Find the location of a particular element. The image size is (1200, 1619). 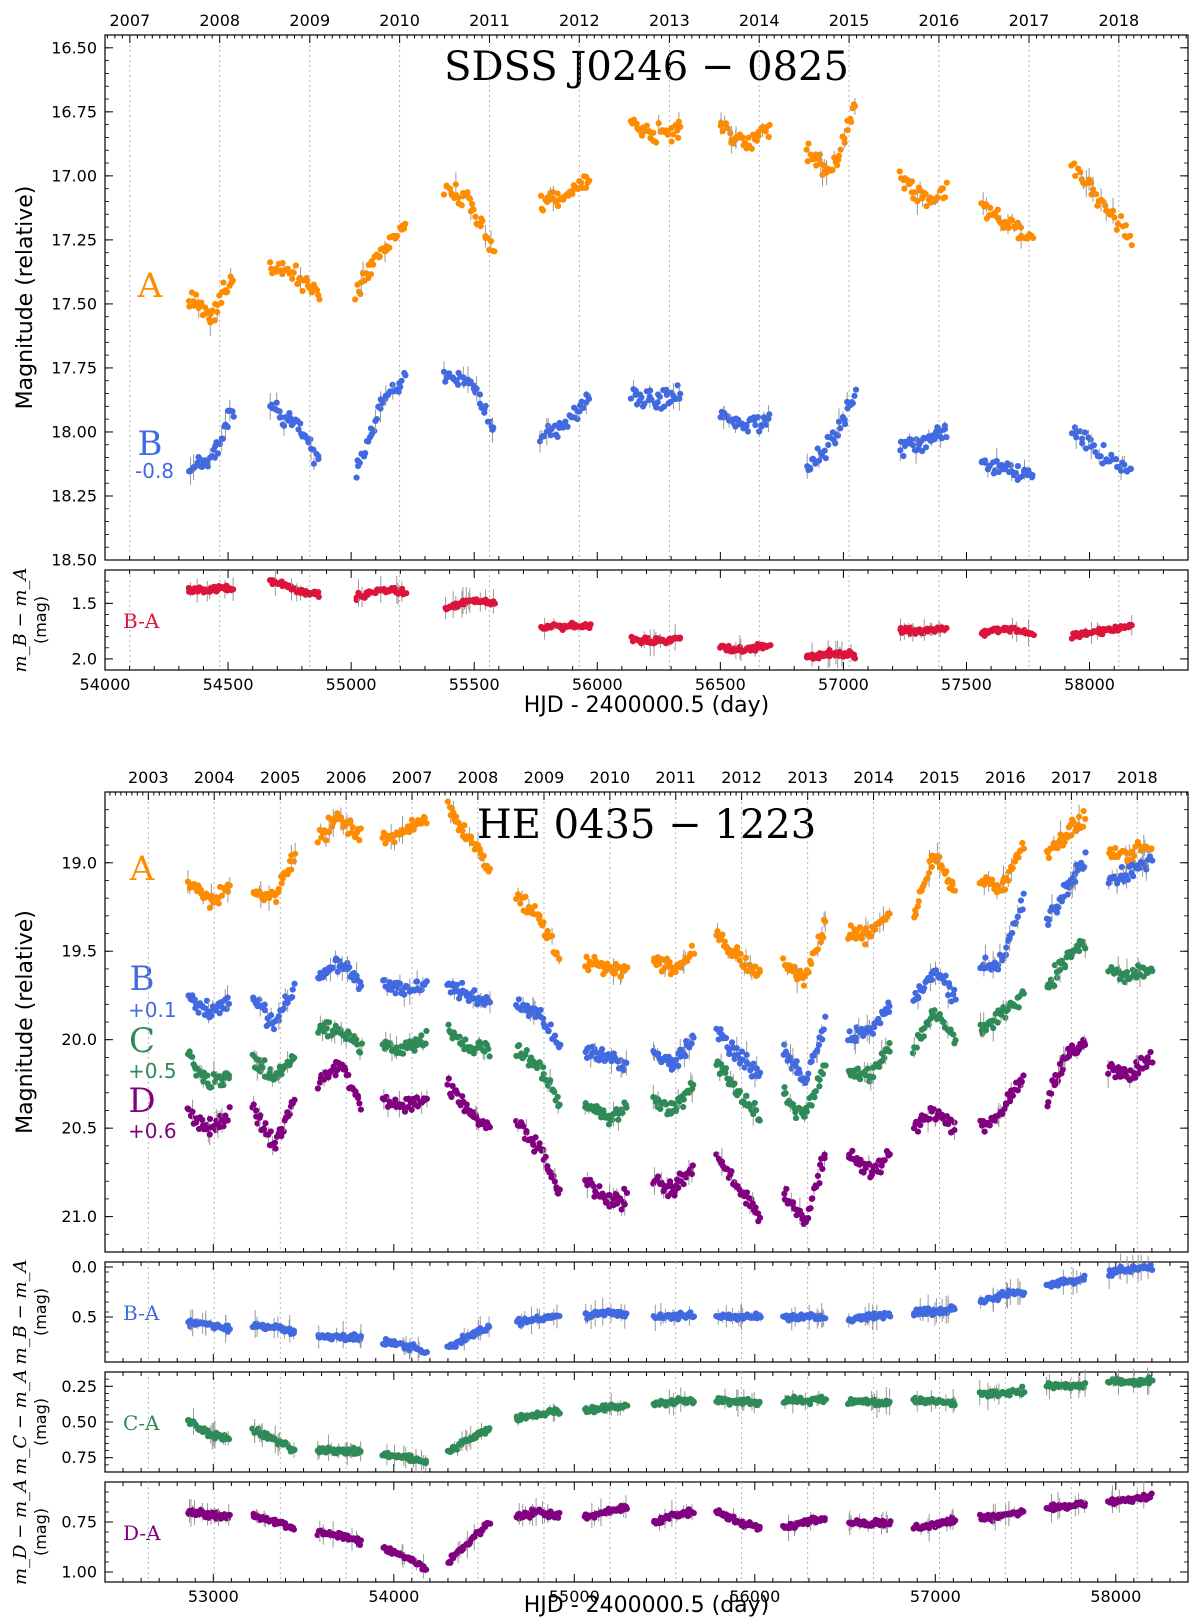

series-a is located at coordinates (660, 217).